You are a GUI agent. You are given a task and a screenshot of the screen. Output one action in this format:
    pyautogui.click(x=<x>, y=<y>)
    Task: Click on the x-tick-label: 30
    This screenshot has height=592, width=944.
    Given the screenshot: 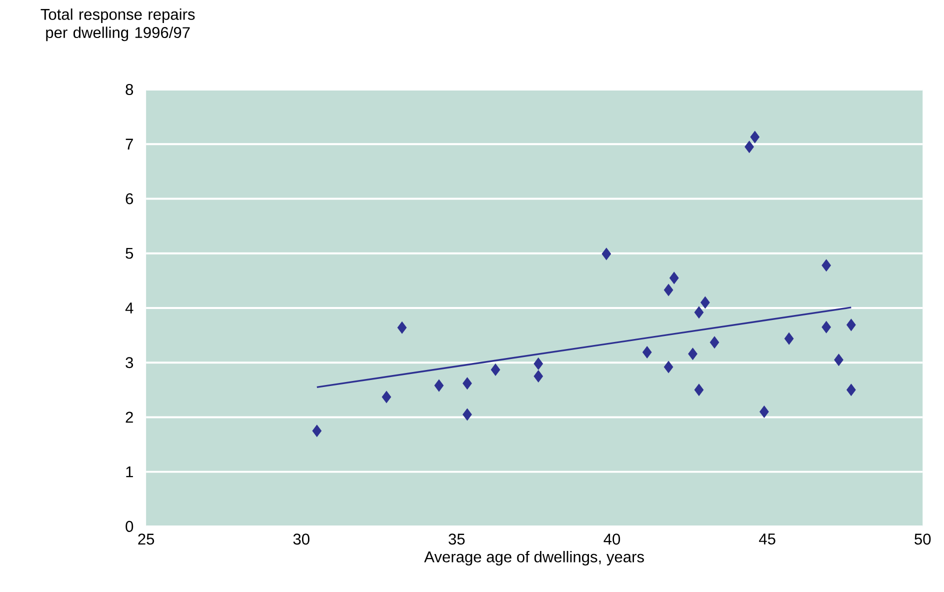 What is the action you would take?
    pyautogui.click(x=301, y=539)
    